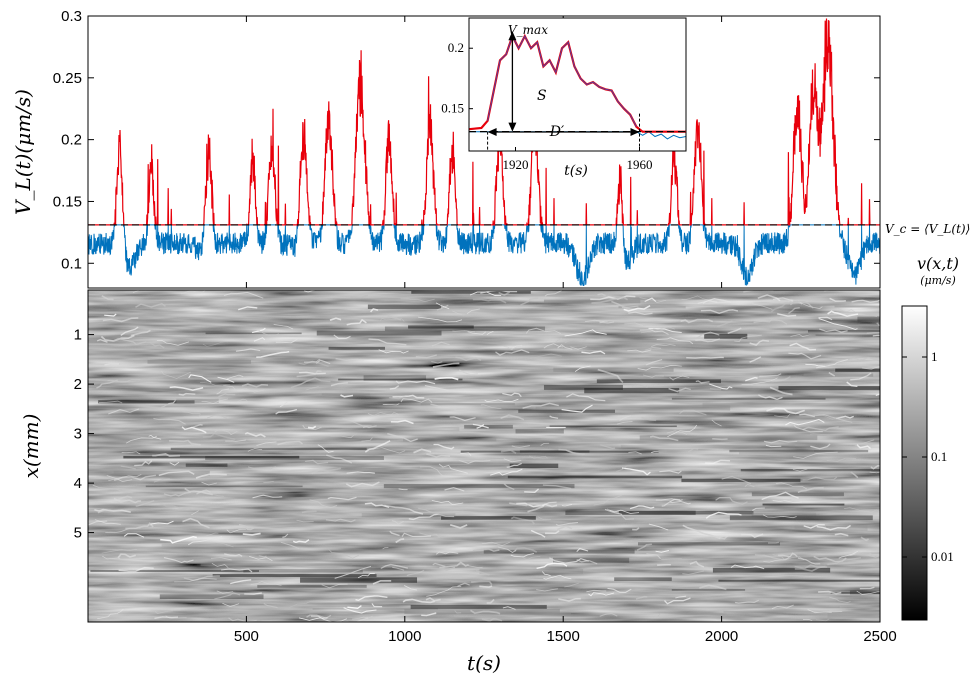 The width and height of the screenshot is (973, 679). Describe the element at coordinates (67, 78) in the screenshot. I see `top-y-tick-label: 0.25` at that location.